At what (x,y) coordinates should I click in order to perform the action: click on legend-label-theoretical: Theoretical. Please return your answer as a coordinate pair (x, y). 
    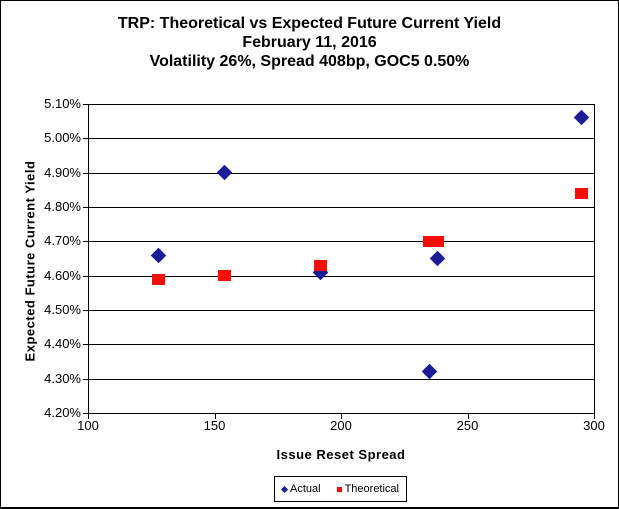
    Looking at the image, I should click on (371, 489).